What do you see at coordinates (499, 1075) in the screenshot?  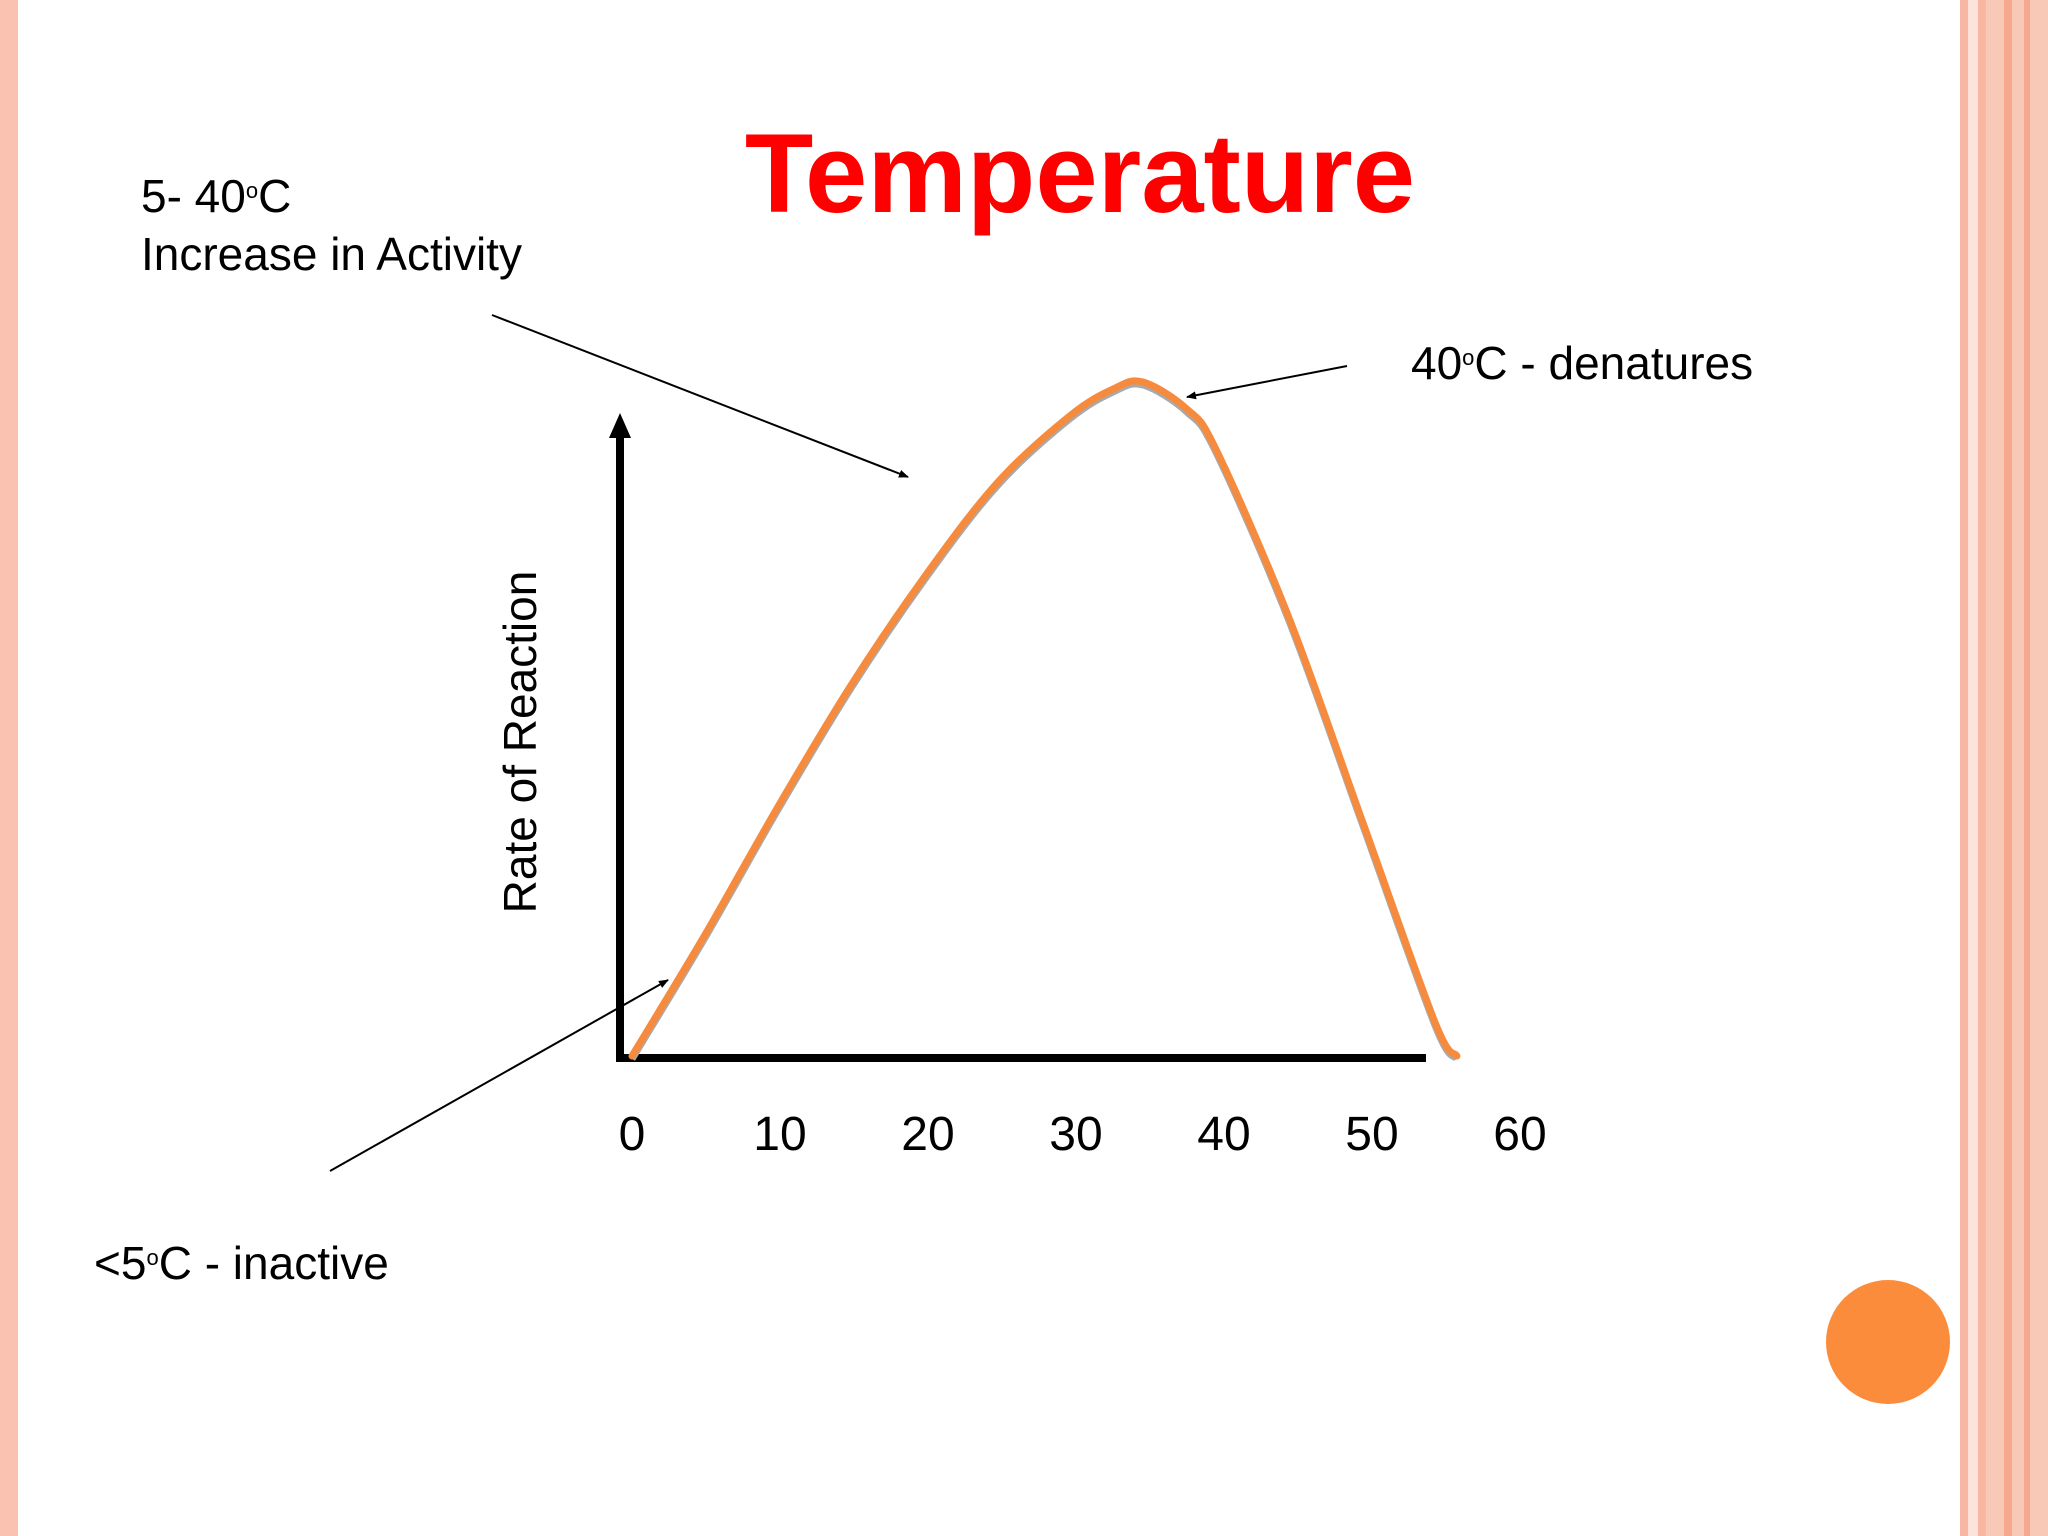 I see `low-arrow` at bounding box center [499, 1075].